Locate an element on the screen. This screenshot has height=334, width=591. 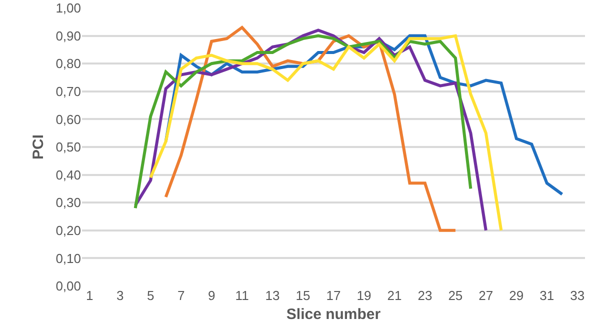
y-tick-label: 0,30 is located at coordinates (68, 202).